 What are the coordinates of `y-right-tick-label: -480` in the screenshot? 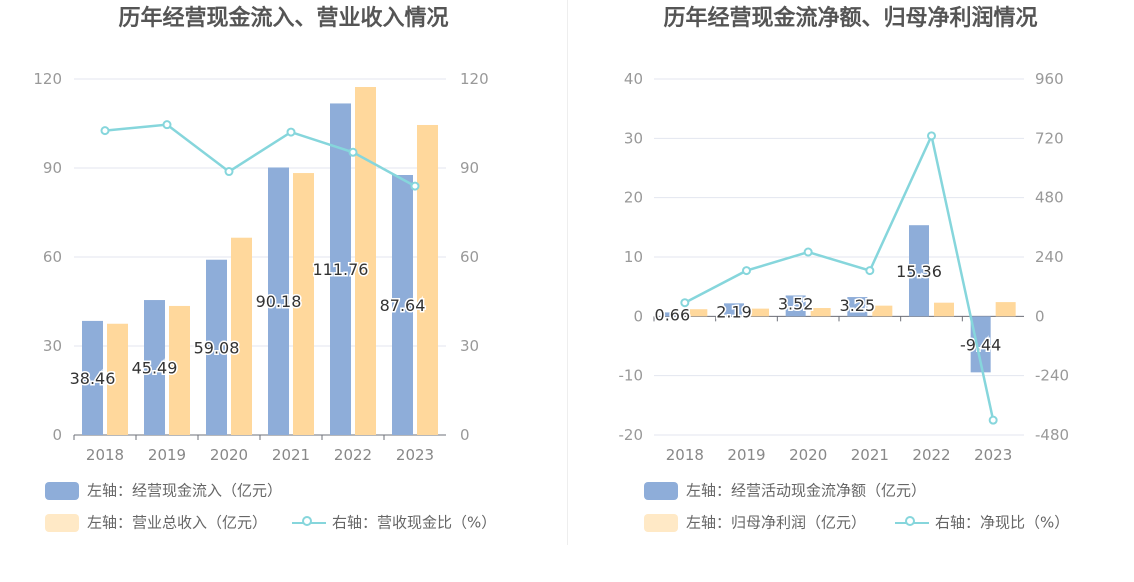 It's located at (1052, 435).